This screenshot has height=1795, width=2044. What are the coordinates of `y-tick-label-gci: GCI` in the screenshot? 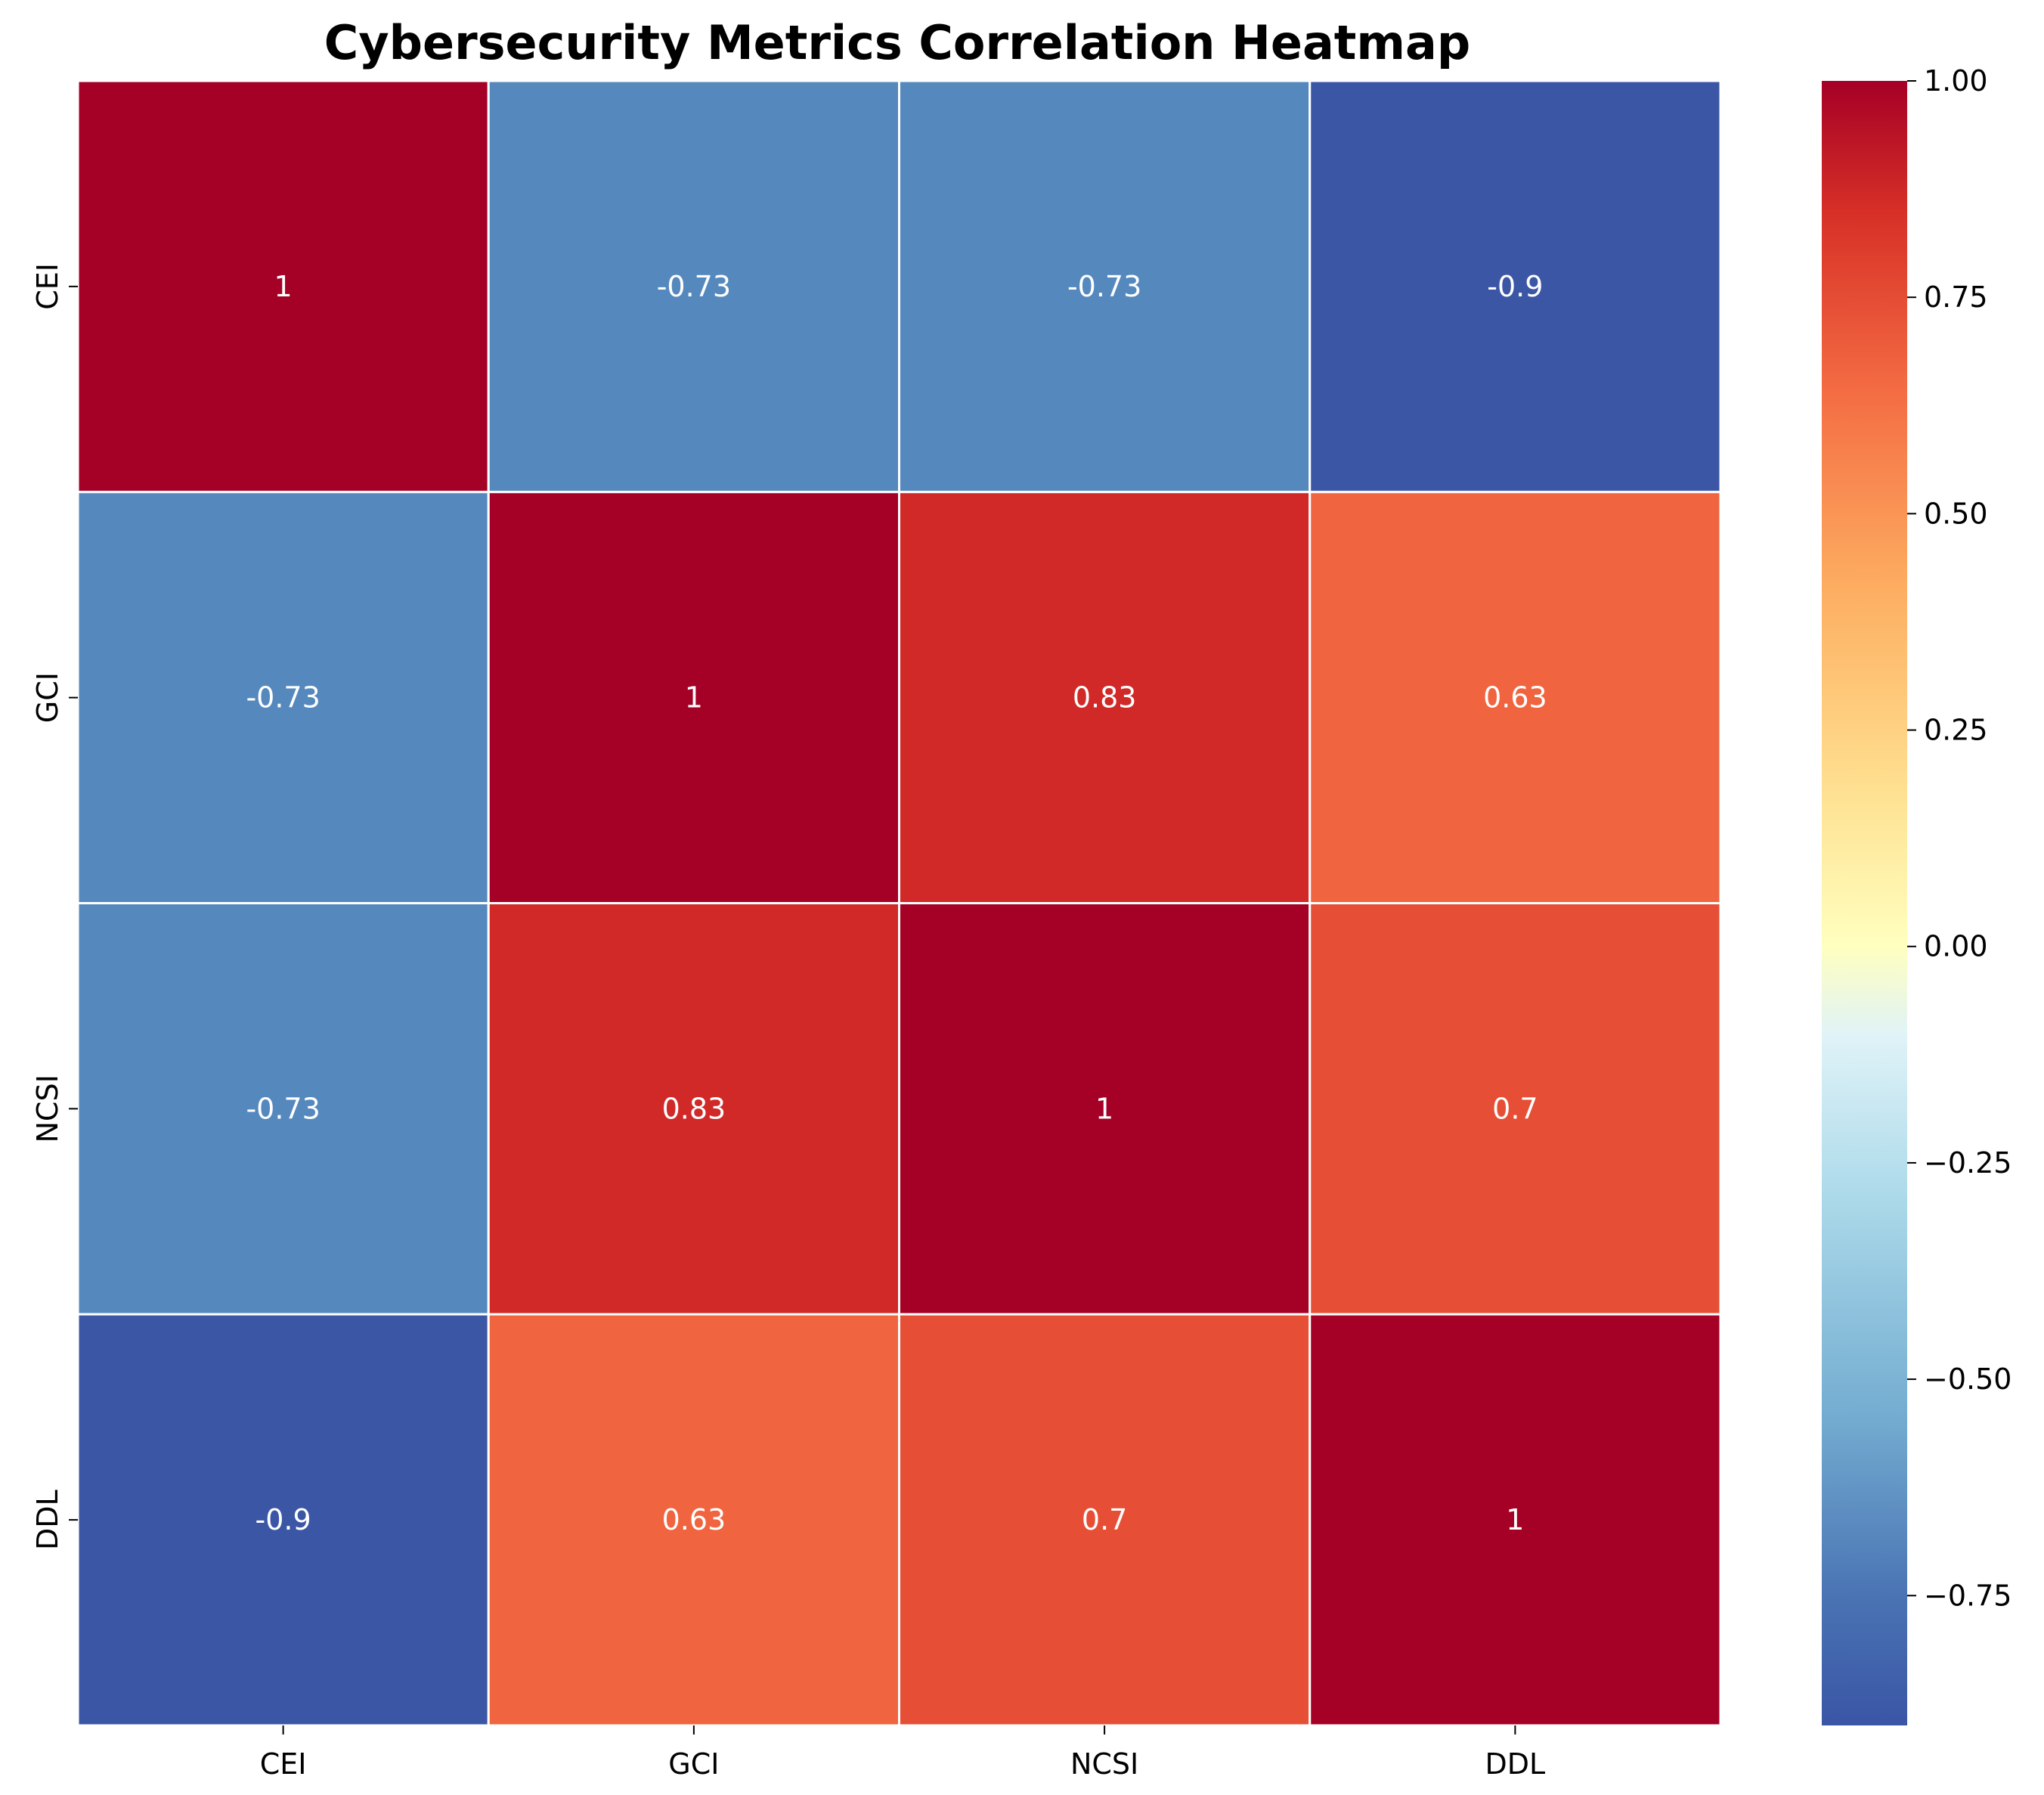 It's located at (47, 698).